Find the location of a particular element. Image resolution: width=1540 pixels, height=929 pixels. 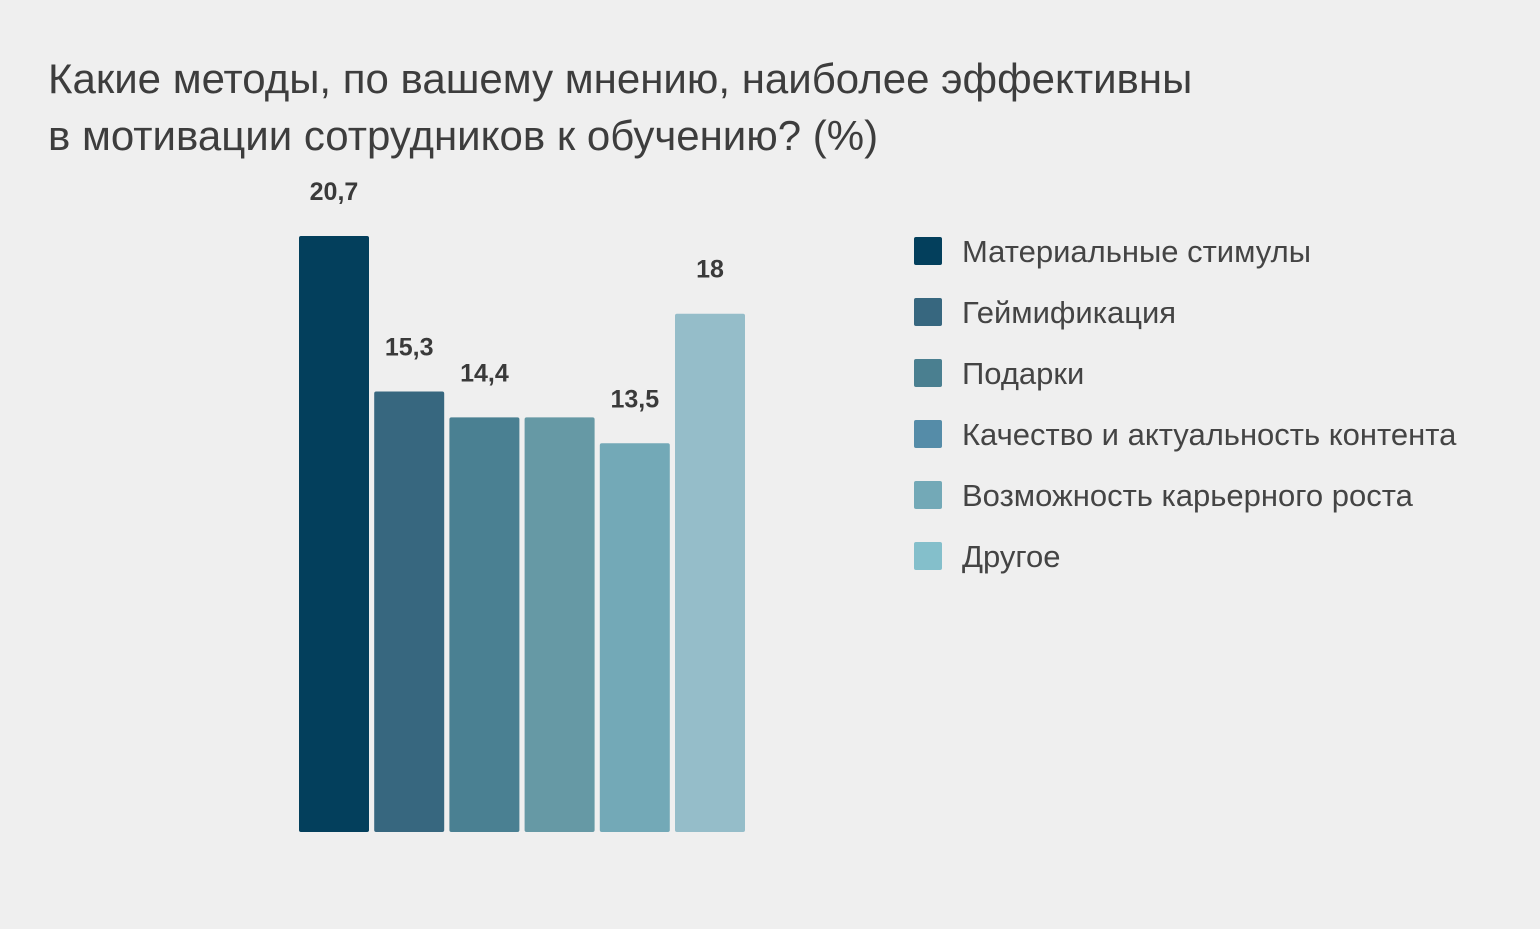

data-label-gamification: 15,3 is located at coordinates (409, 347).